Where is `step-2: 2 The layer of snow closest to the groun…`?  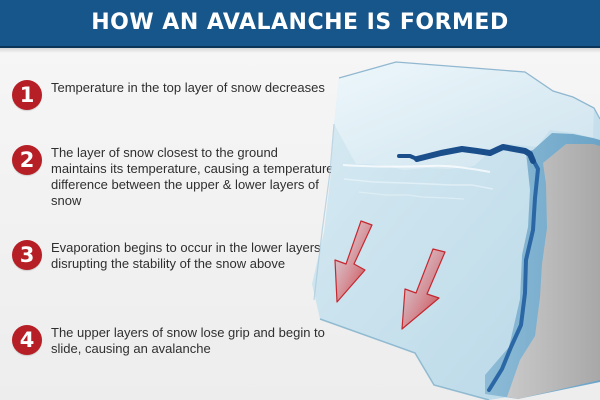 step-2: 2 The layer of snow closest to the groun… is located at coordinates (173, 176).